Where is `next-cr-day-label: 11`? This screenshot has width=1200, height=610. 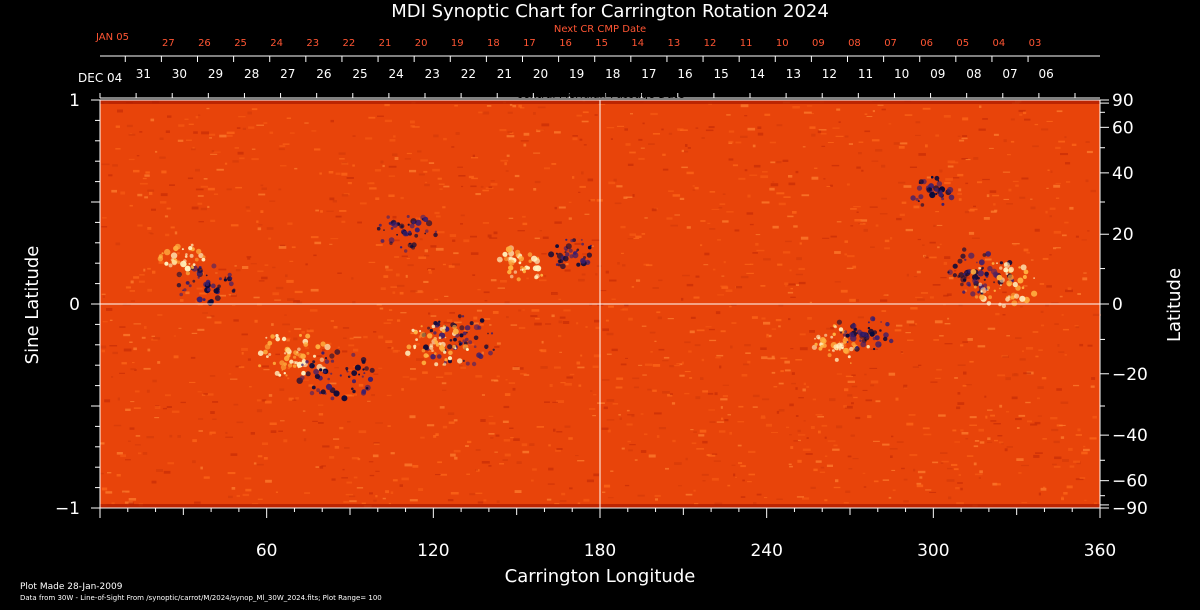
next-cr-day-label: 11 is located at coordinates (746, 43).